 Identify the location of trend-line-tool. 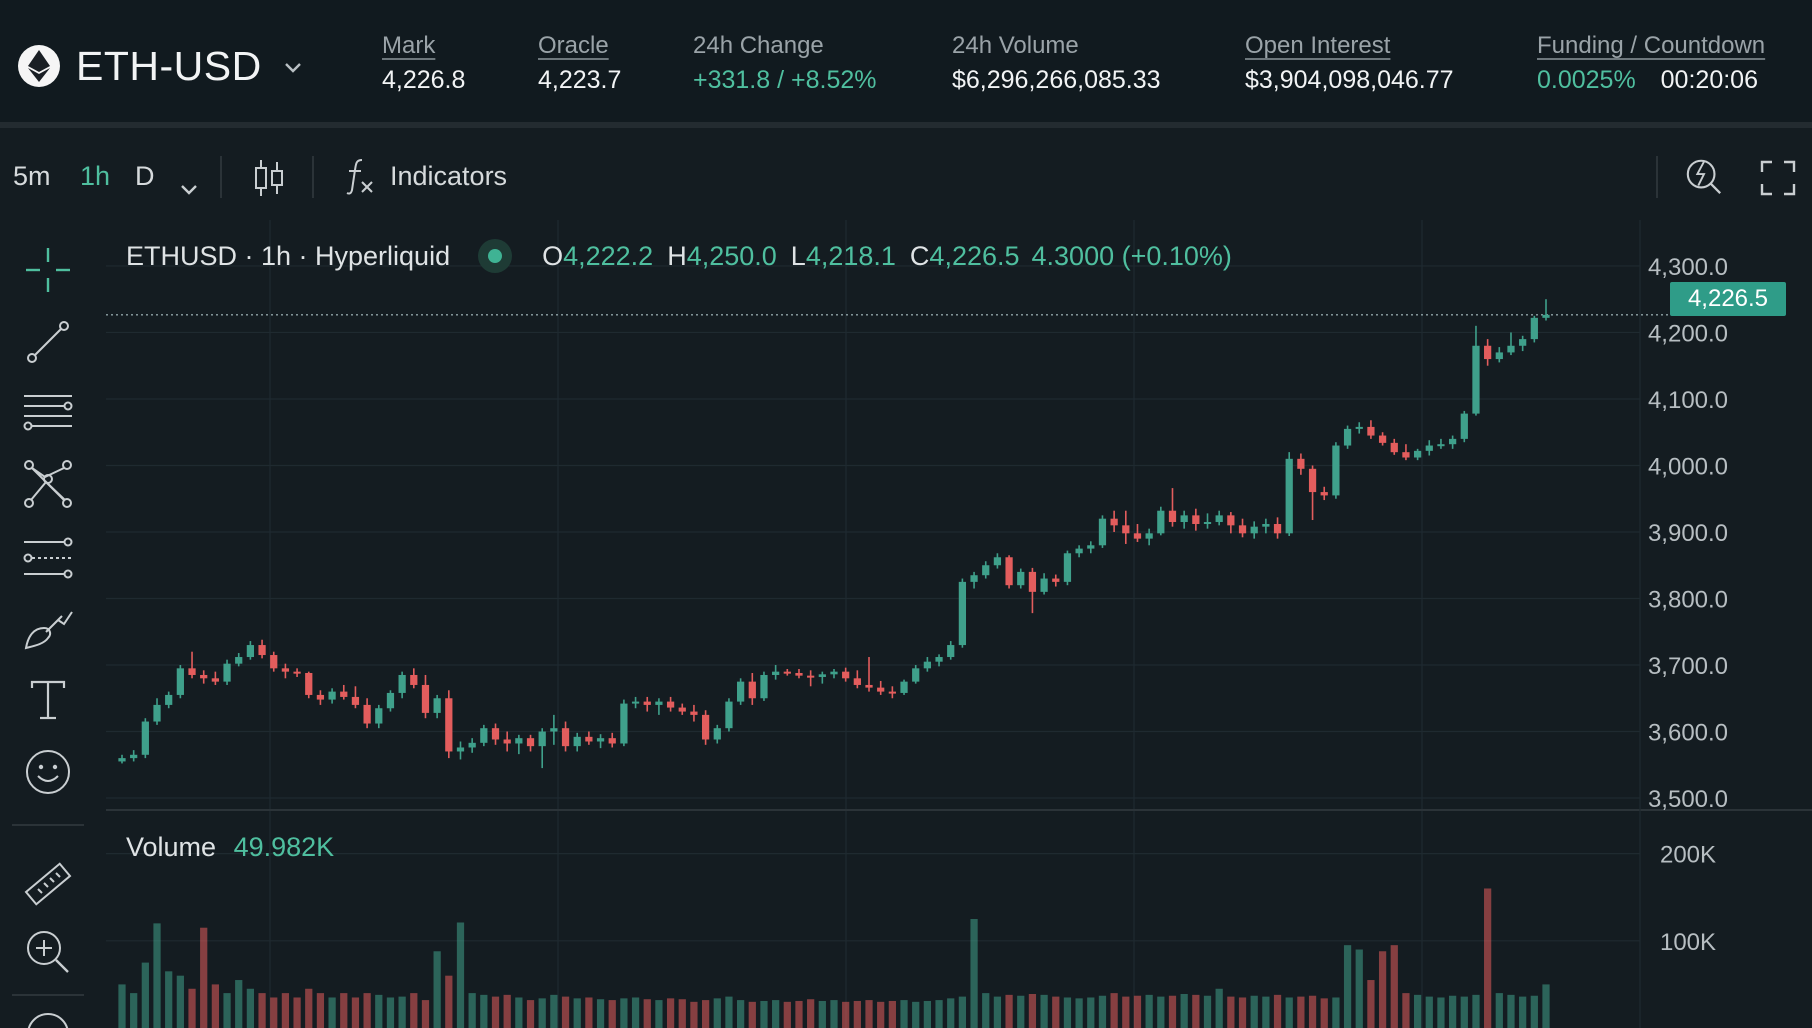
(48, 342).